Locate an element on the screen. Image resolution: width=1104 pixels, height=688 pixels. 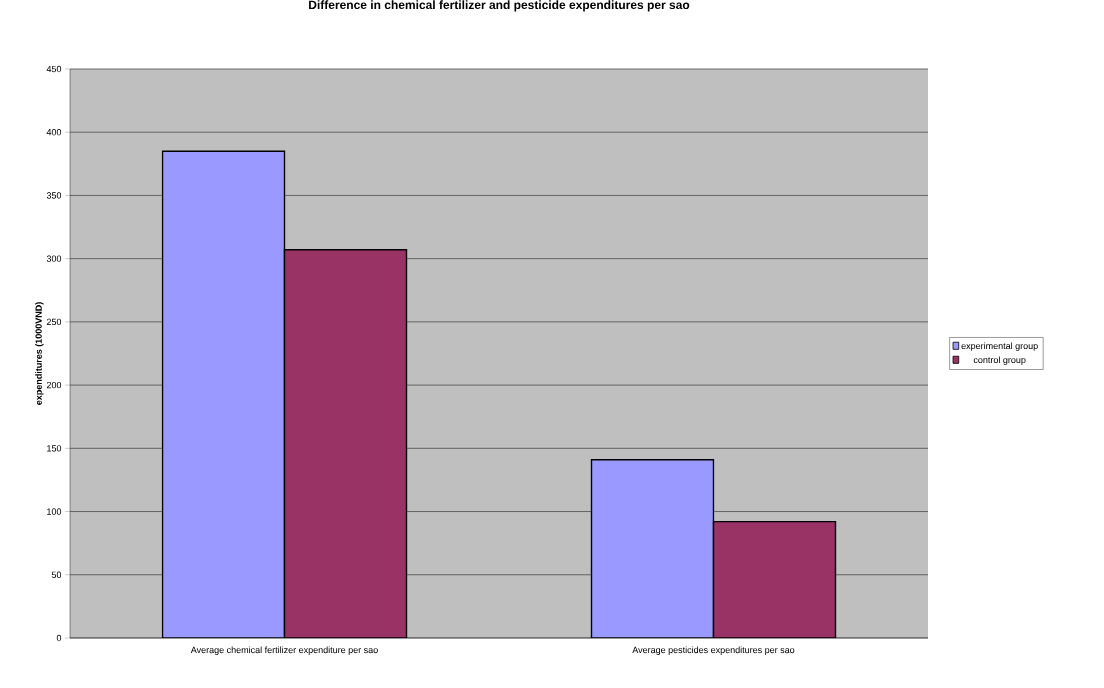
chart-title: Difference in chemical fertilizer and pesticide expenditures per sao is located at coordinates (499, 6).